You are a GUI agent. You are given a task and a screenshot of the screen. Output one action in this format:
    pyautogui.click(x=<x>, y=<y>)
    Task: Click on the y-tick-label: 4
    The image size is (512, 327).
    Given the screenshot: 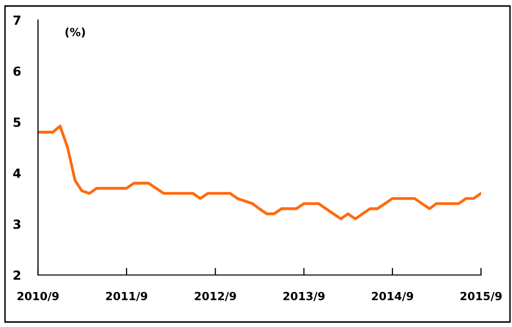 What is the action you would take?
    pyautogui.click(x=17, y=173)
    